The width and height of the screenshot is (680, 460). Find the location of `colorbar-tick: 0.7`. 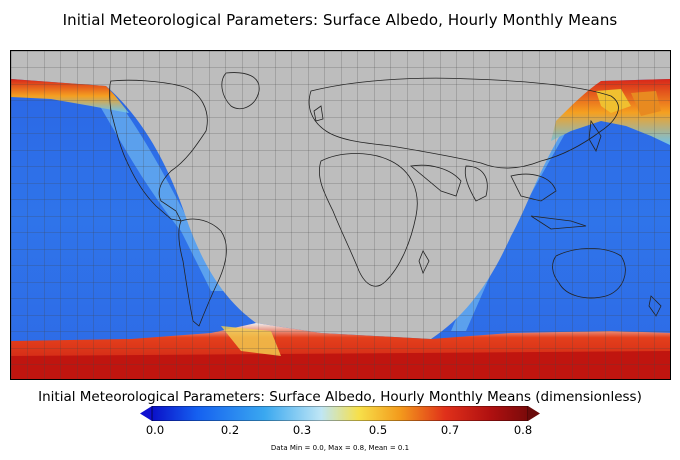

colorbar-tick: 0.7 is located at coordinates (450, 430).